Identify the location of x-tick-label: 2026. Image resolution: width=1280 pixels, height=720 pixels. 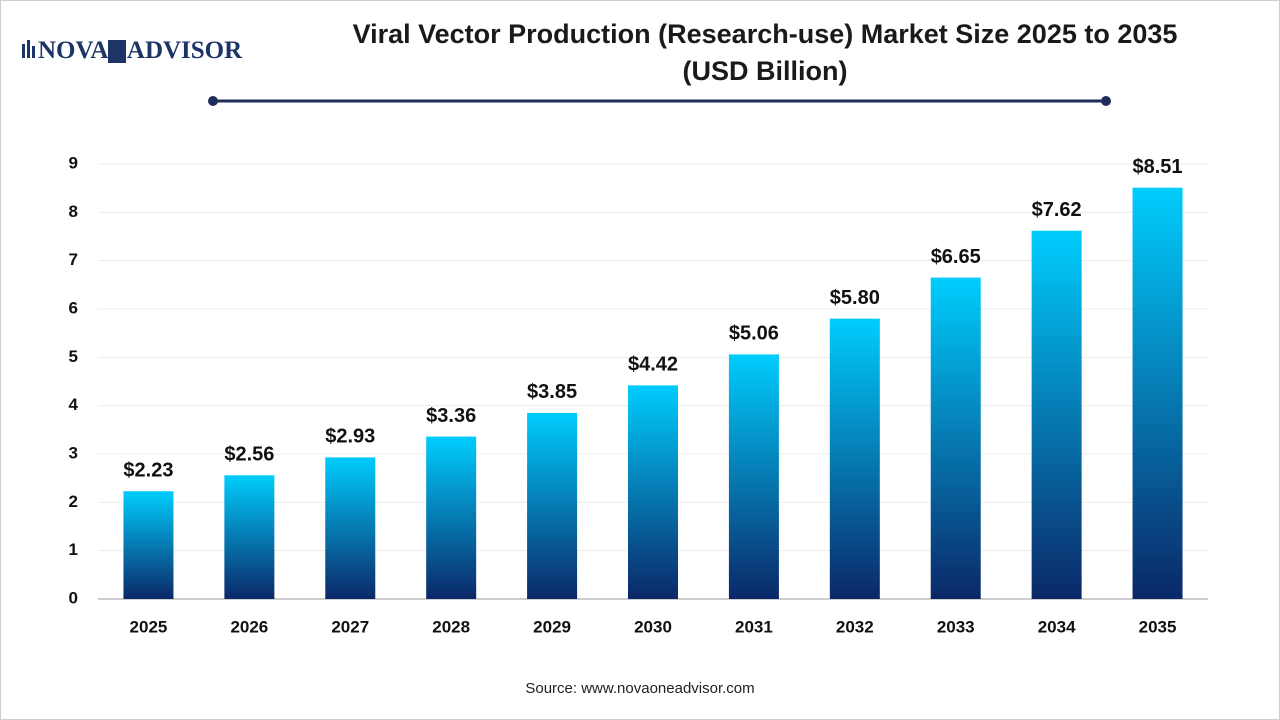
(249, 626).